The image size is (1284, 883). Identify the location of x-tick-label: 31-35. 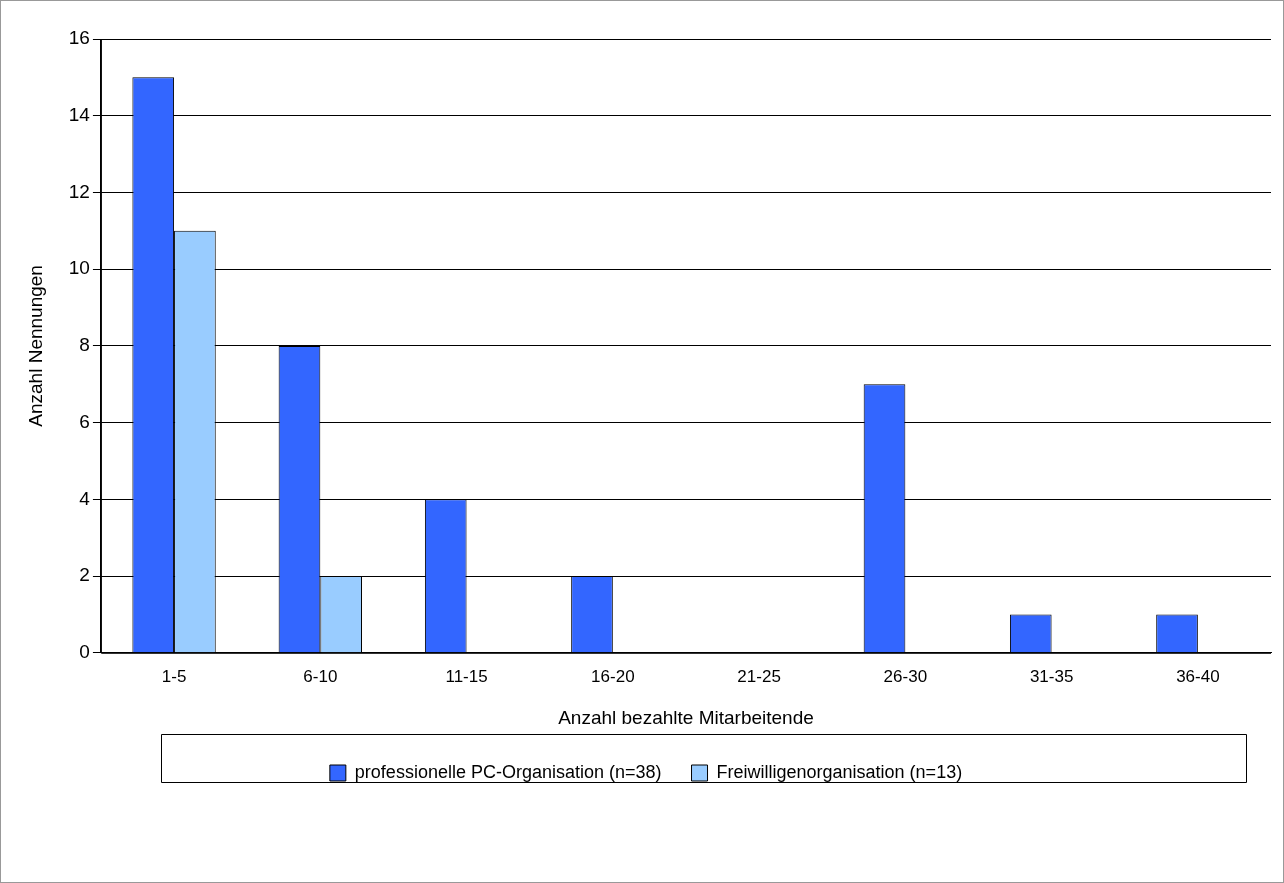
(1051, 676).